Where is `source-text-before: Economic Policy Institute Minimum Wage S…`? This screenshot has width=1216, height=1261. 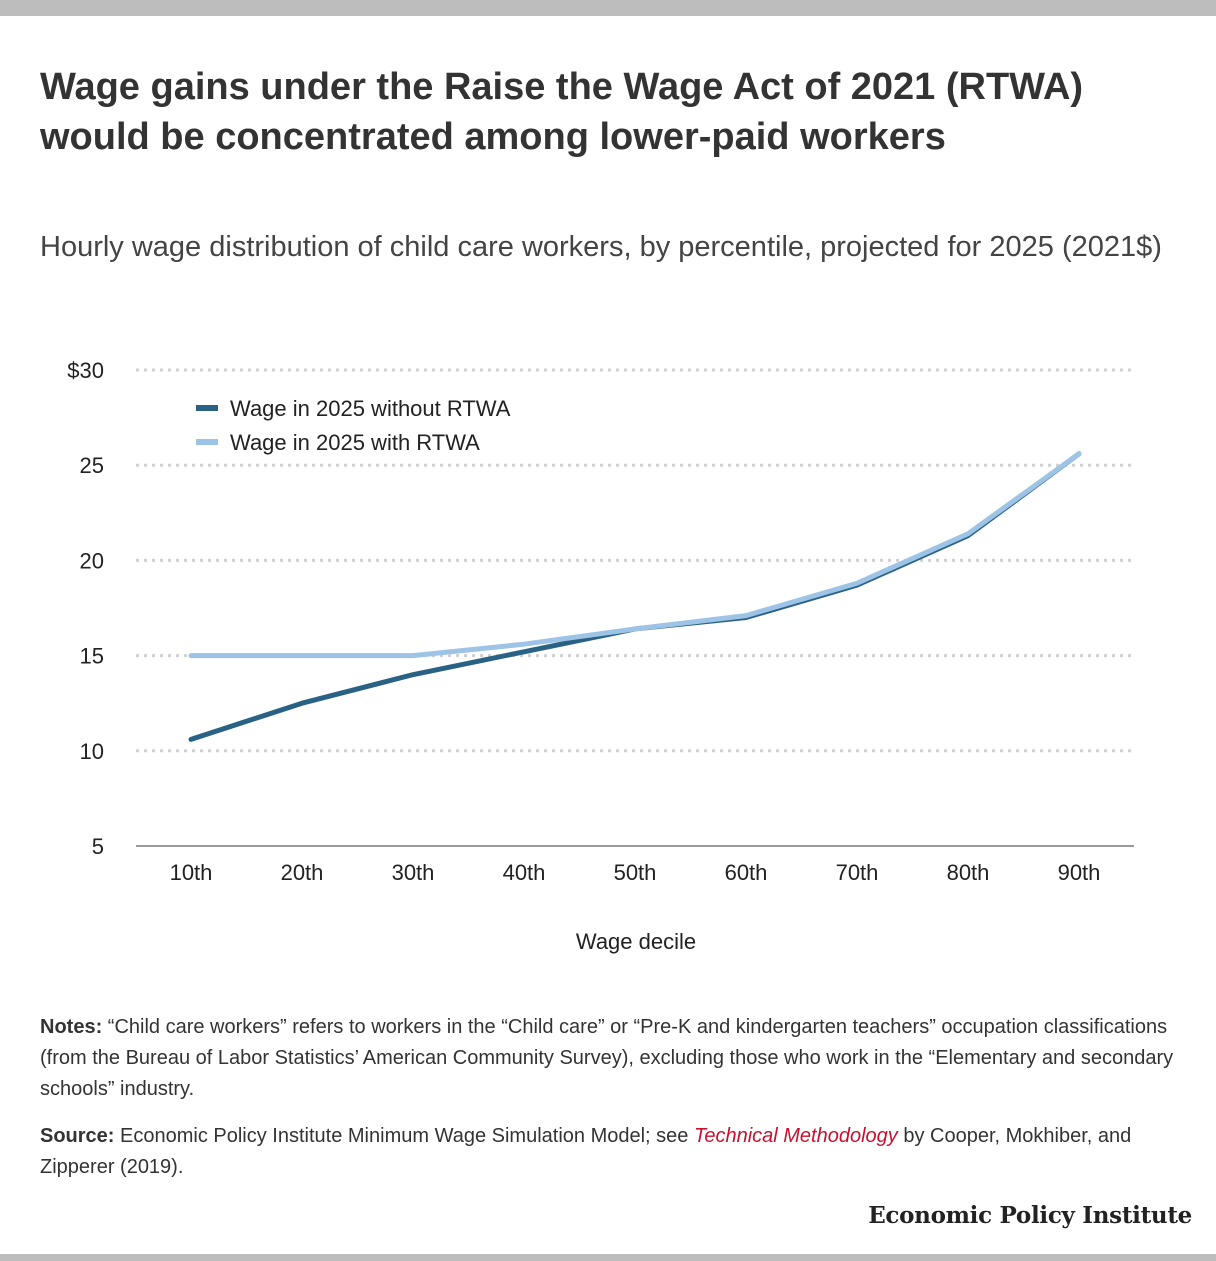 source-text-before: Economic Policy Institute Minimum Wage S… is located at coordinates (404, 1136).